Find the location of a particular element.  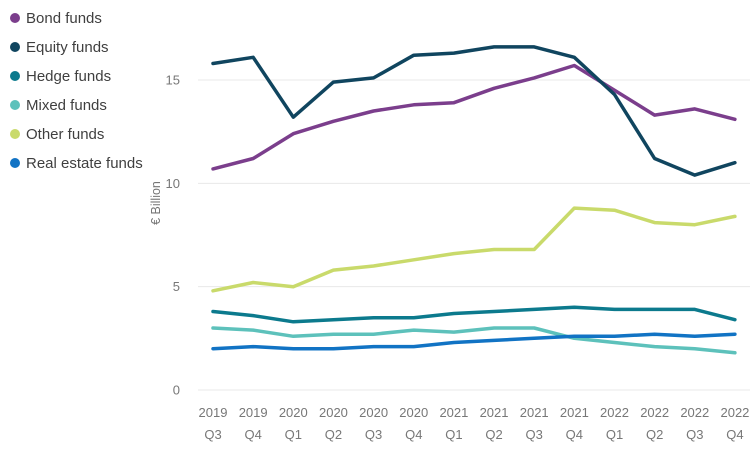

legend-dot-mixed-funds is located at coordinates (15, 105).